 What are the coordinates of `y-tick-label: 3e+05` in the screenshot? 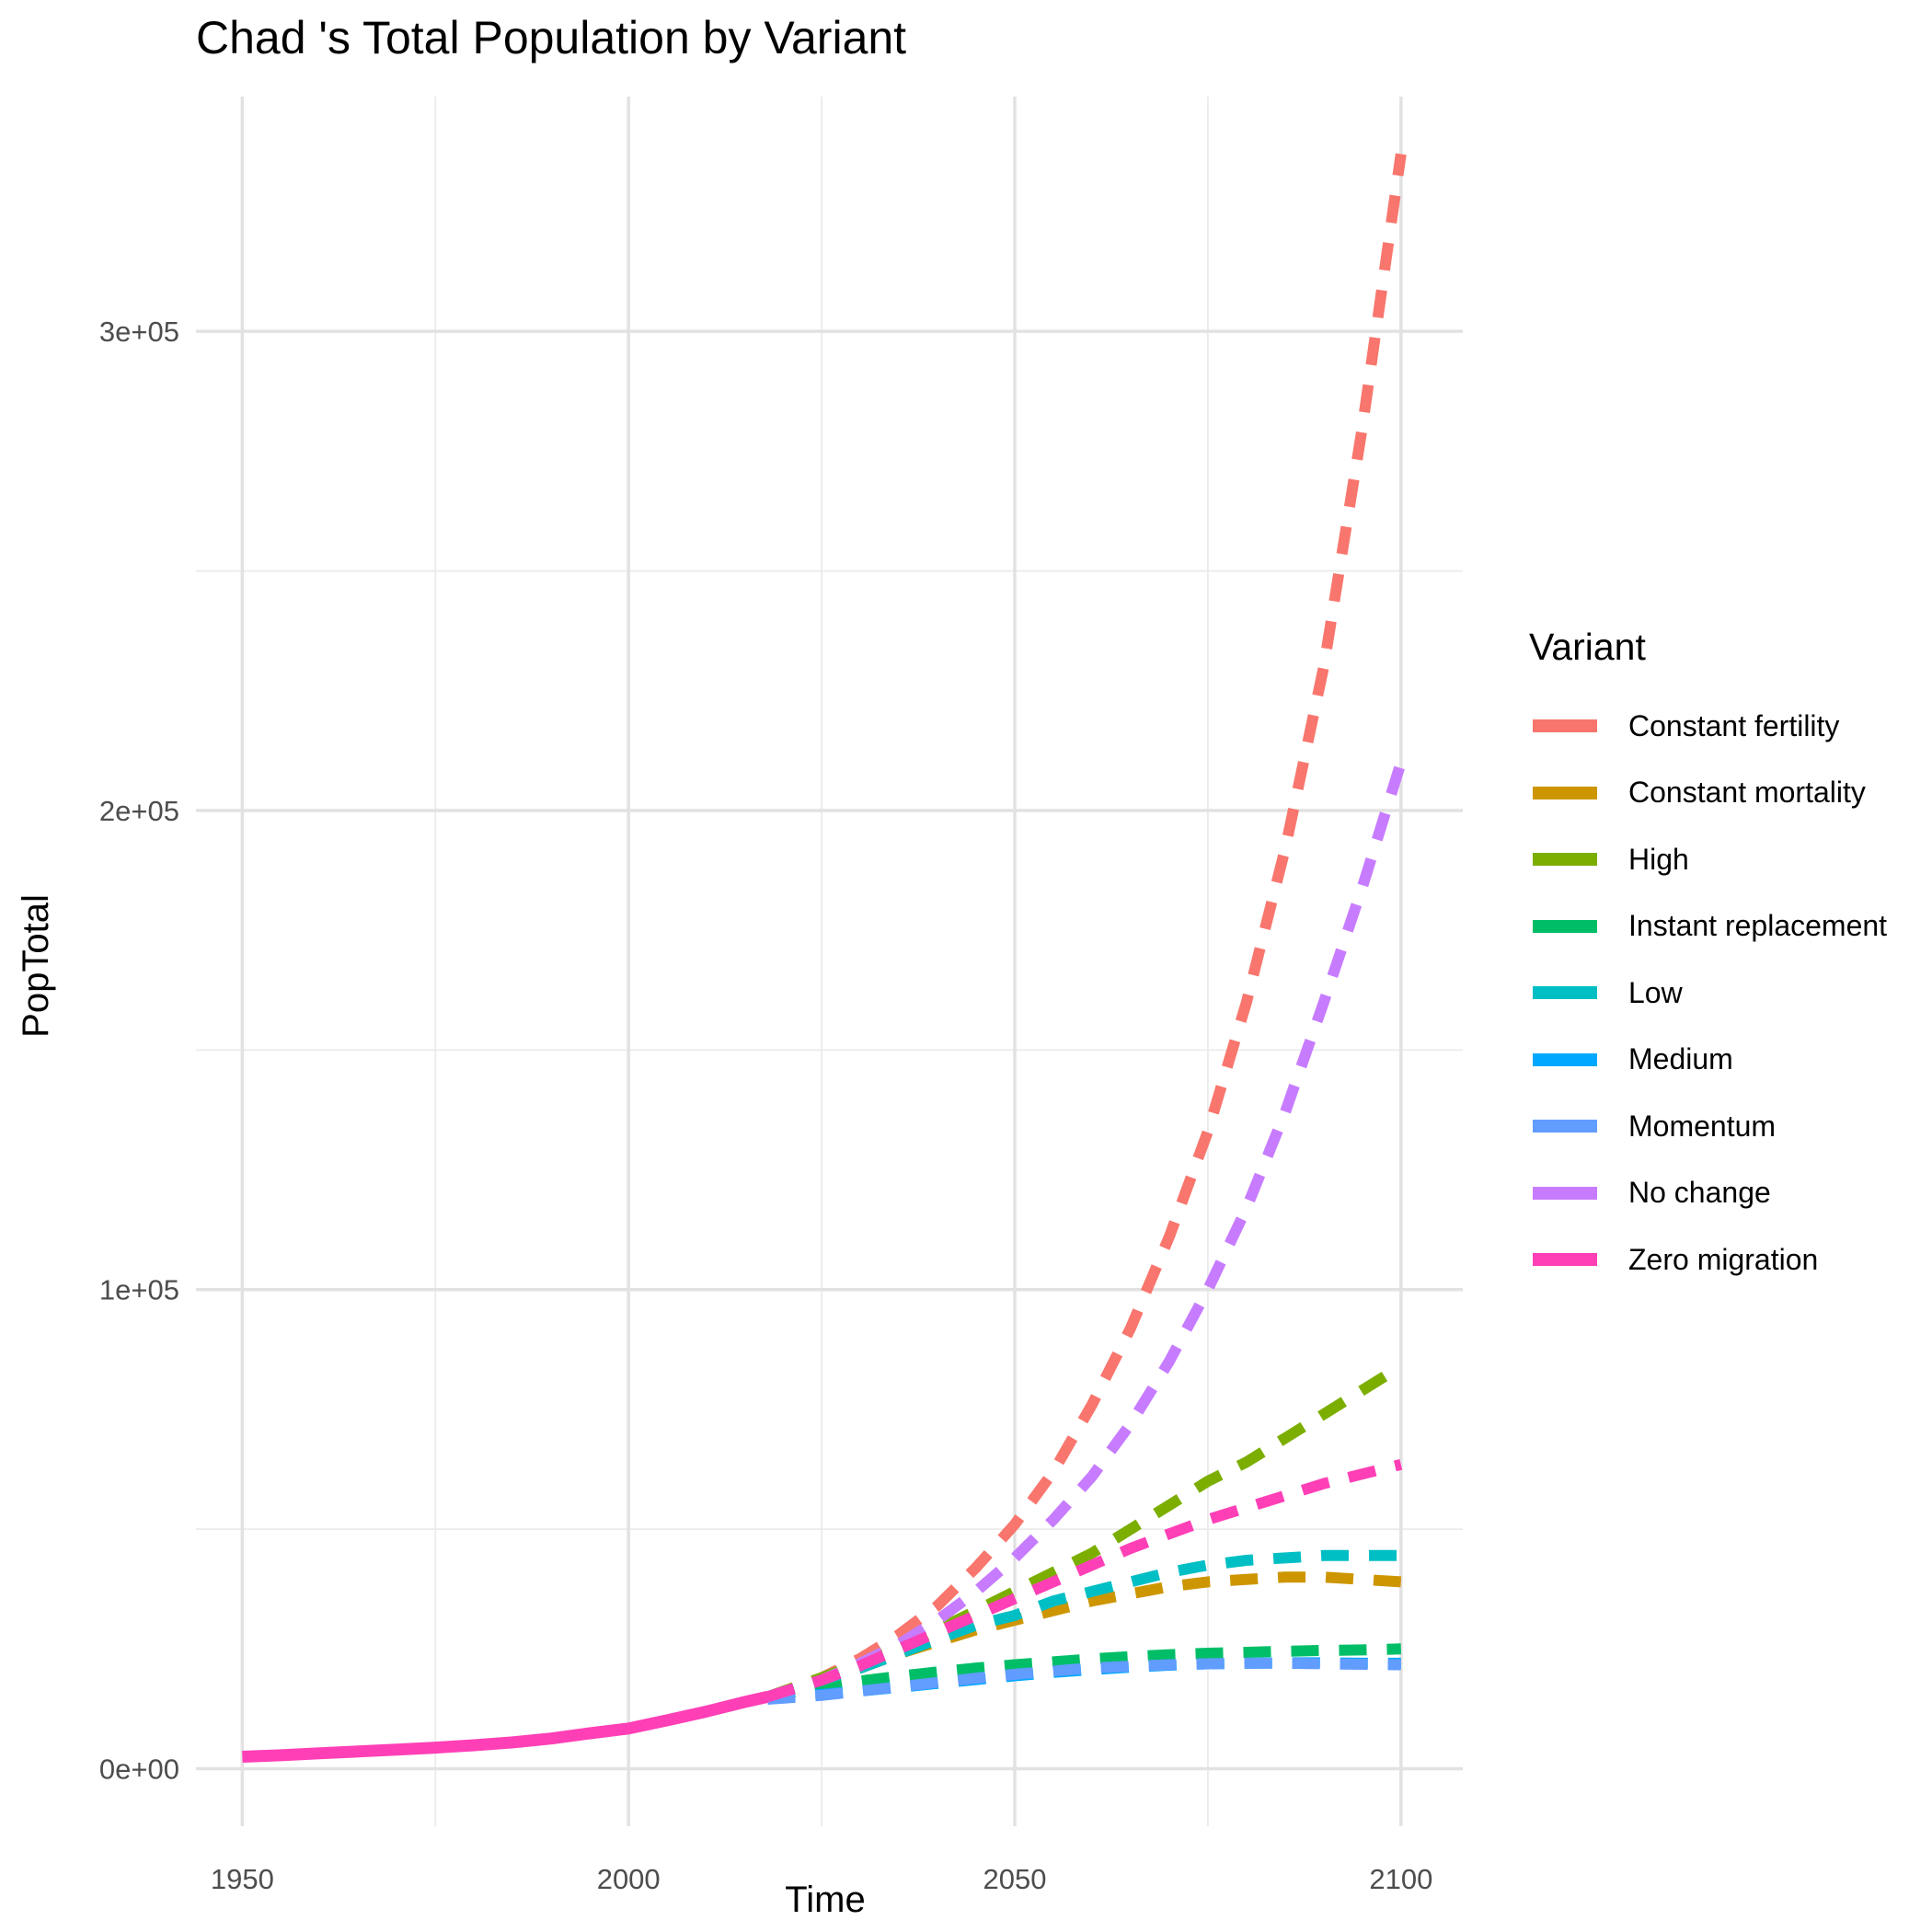 It's located at (139, 332).